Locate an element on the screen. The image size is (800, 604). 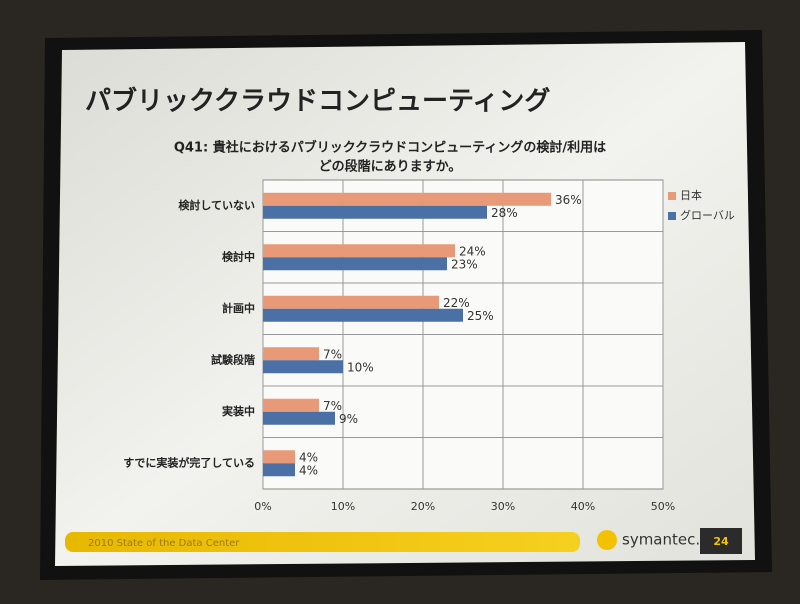
x-tick-label: 20% is located at coordinates (423, 506).